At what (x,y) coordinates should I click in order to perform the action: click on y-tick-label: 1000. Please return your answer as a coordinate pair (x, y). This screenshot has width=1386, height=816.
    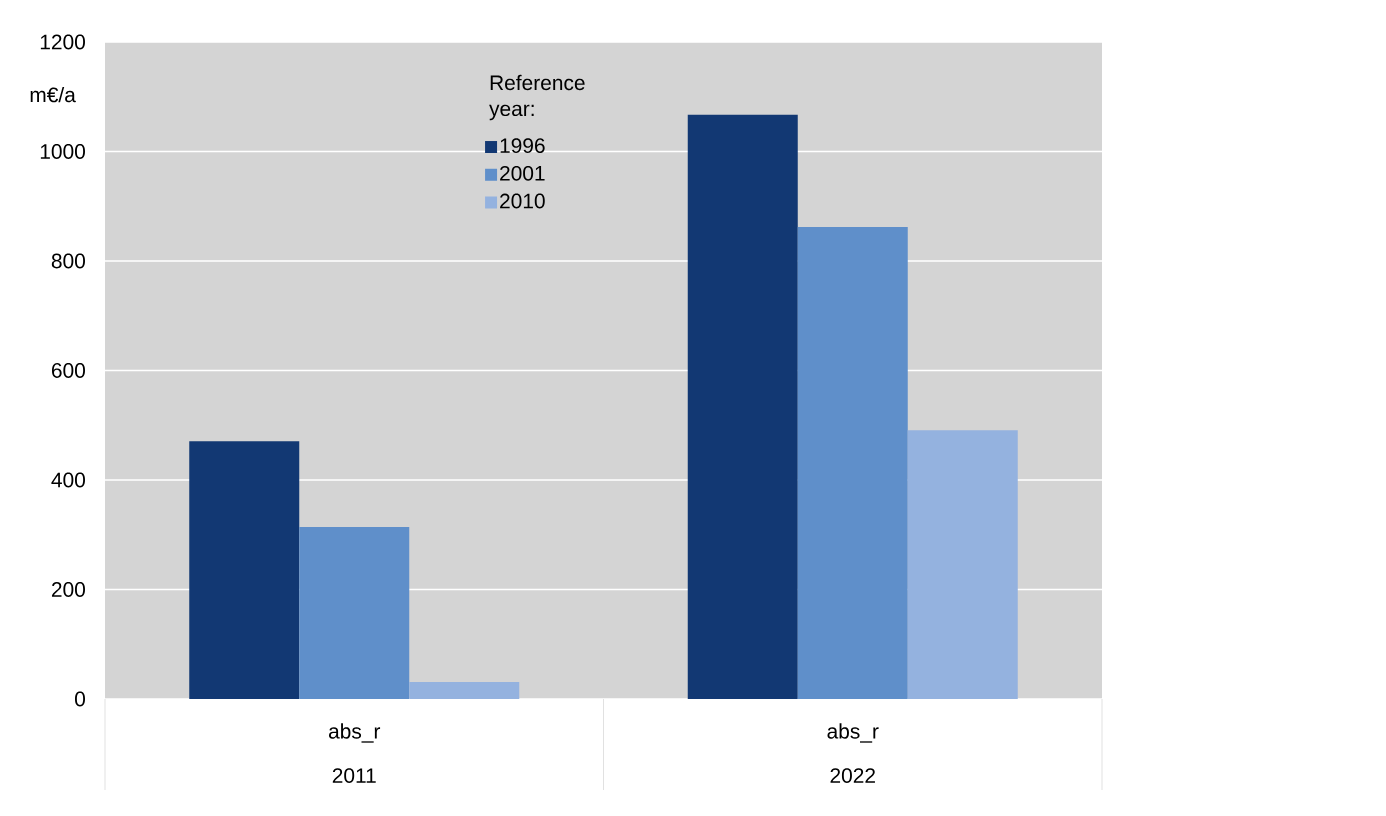
    Looking at the image, I should click on (62, 151).